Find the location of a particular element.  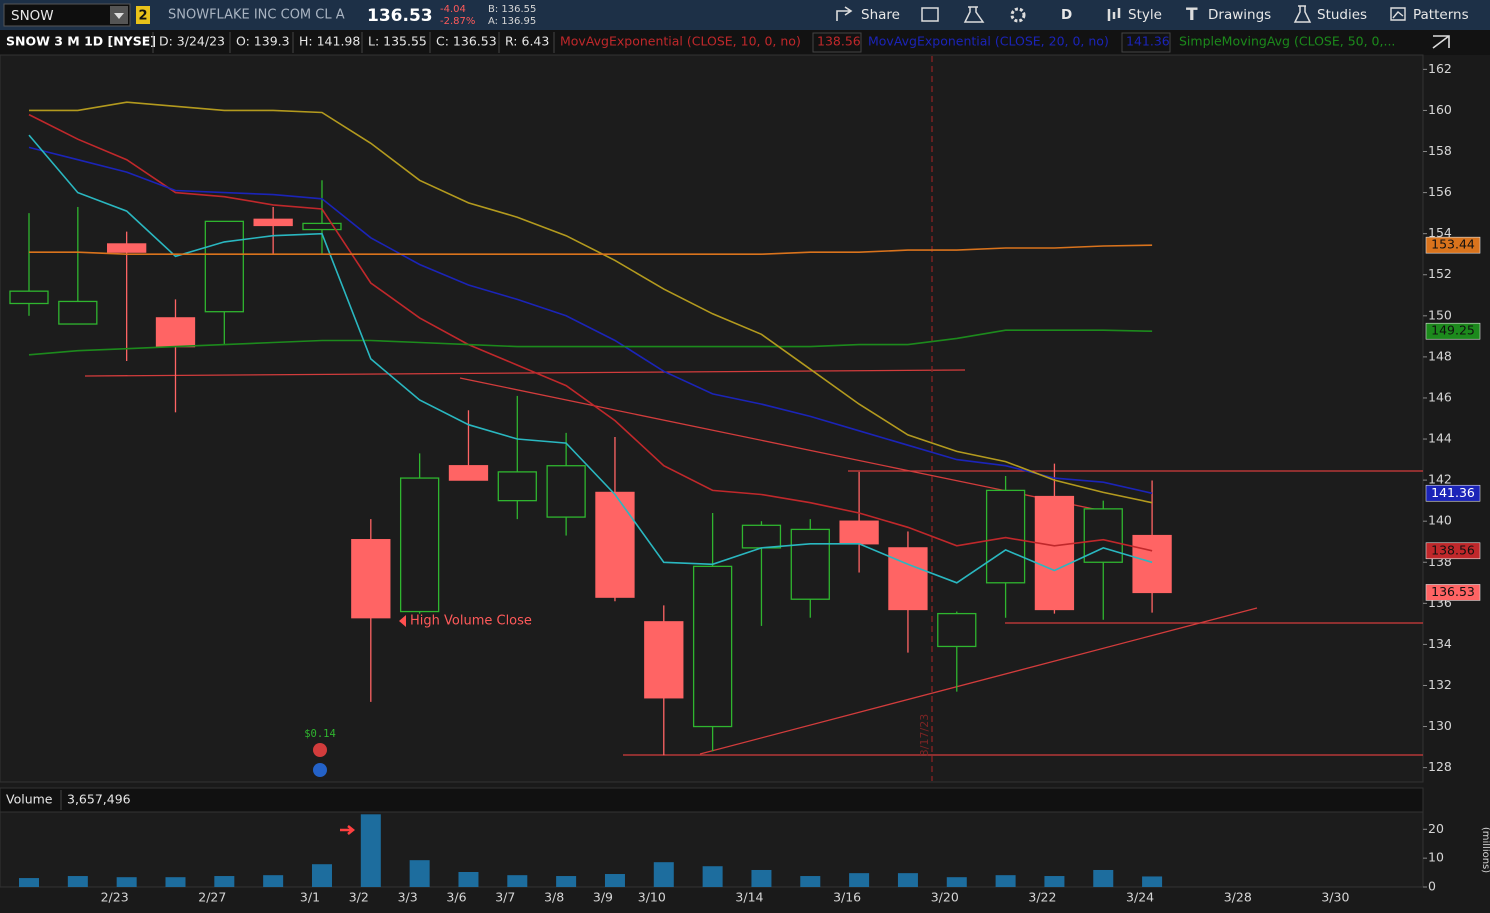

last-price: 136.53 is located at coordinates (400, 16).